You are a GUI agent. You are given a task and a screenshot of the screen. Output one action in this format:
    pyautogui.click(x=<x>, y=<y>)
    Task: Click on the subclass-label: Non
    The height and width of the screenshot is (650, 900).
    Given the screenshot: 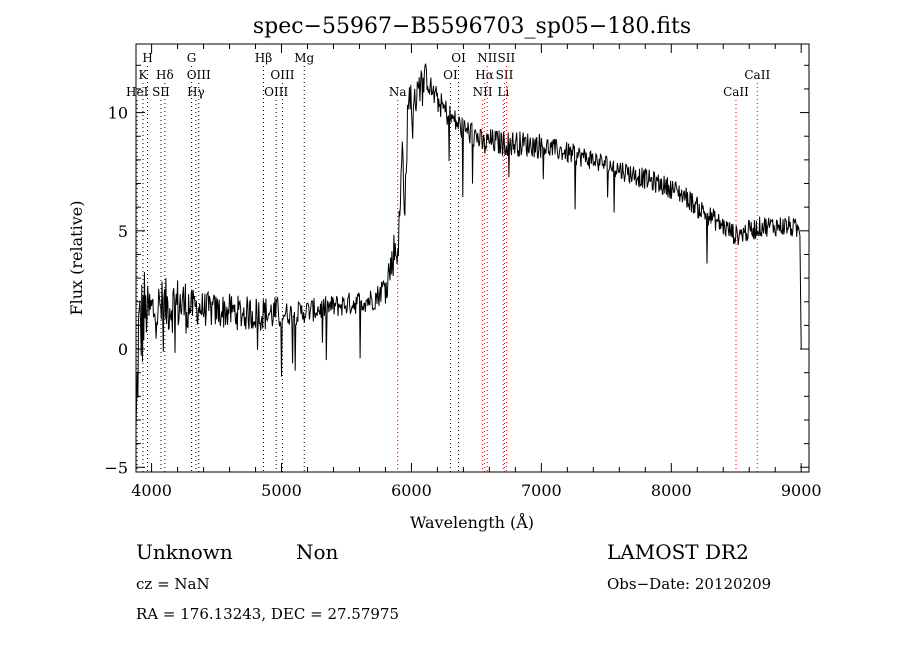 What is the action you would take?
    pyautogui.click(x=317, y=552)
    